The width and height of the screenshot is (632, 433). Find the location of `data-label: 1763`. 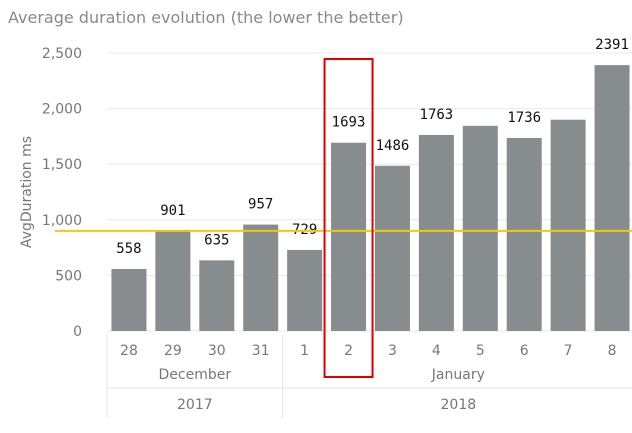

data-label: 1763 is located at coordinates (437, 115).